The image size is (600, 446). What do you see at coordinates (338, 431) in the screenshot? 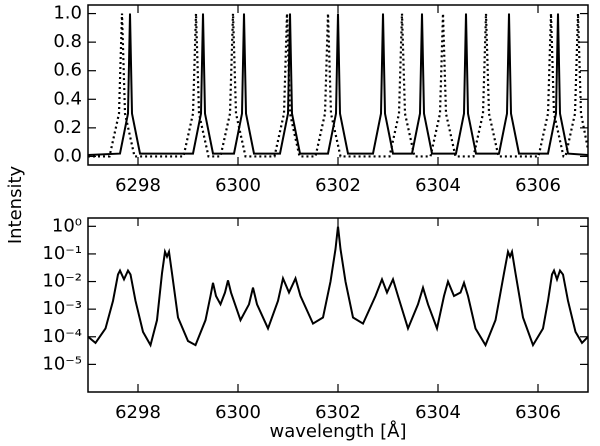
I see `x-axis-label: wavelength [Å]` at bounding box center [338, 431].